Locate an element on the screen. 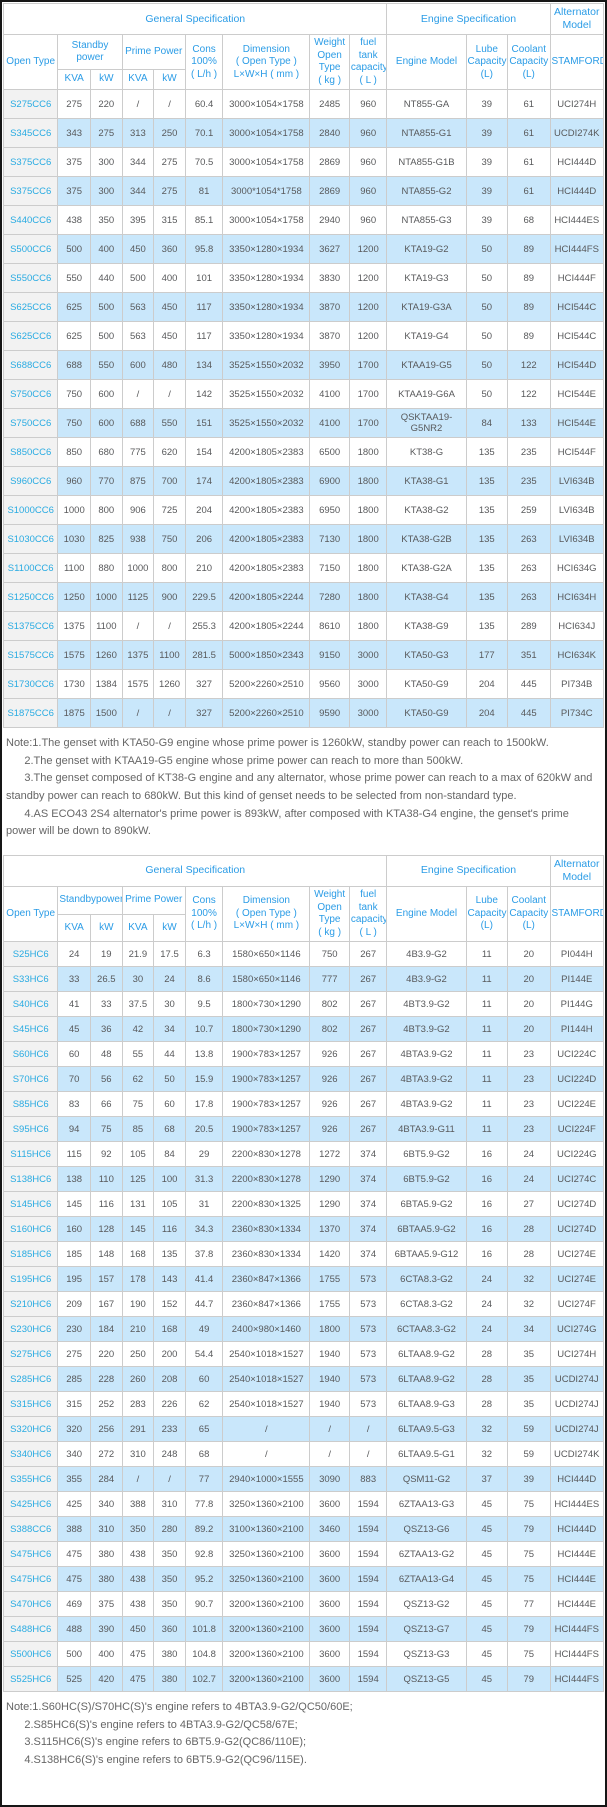 The height and width of the screenshot is (1807, 607). model-link: S340HC6 is located at coordinates (31, 1454).